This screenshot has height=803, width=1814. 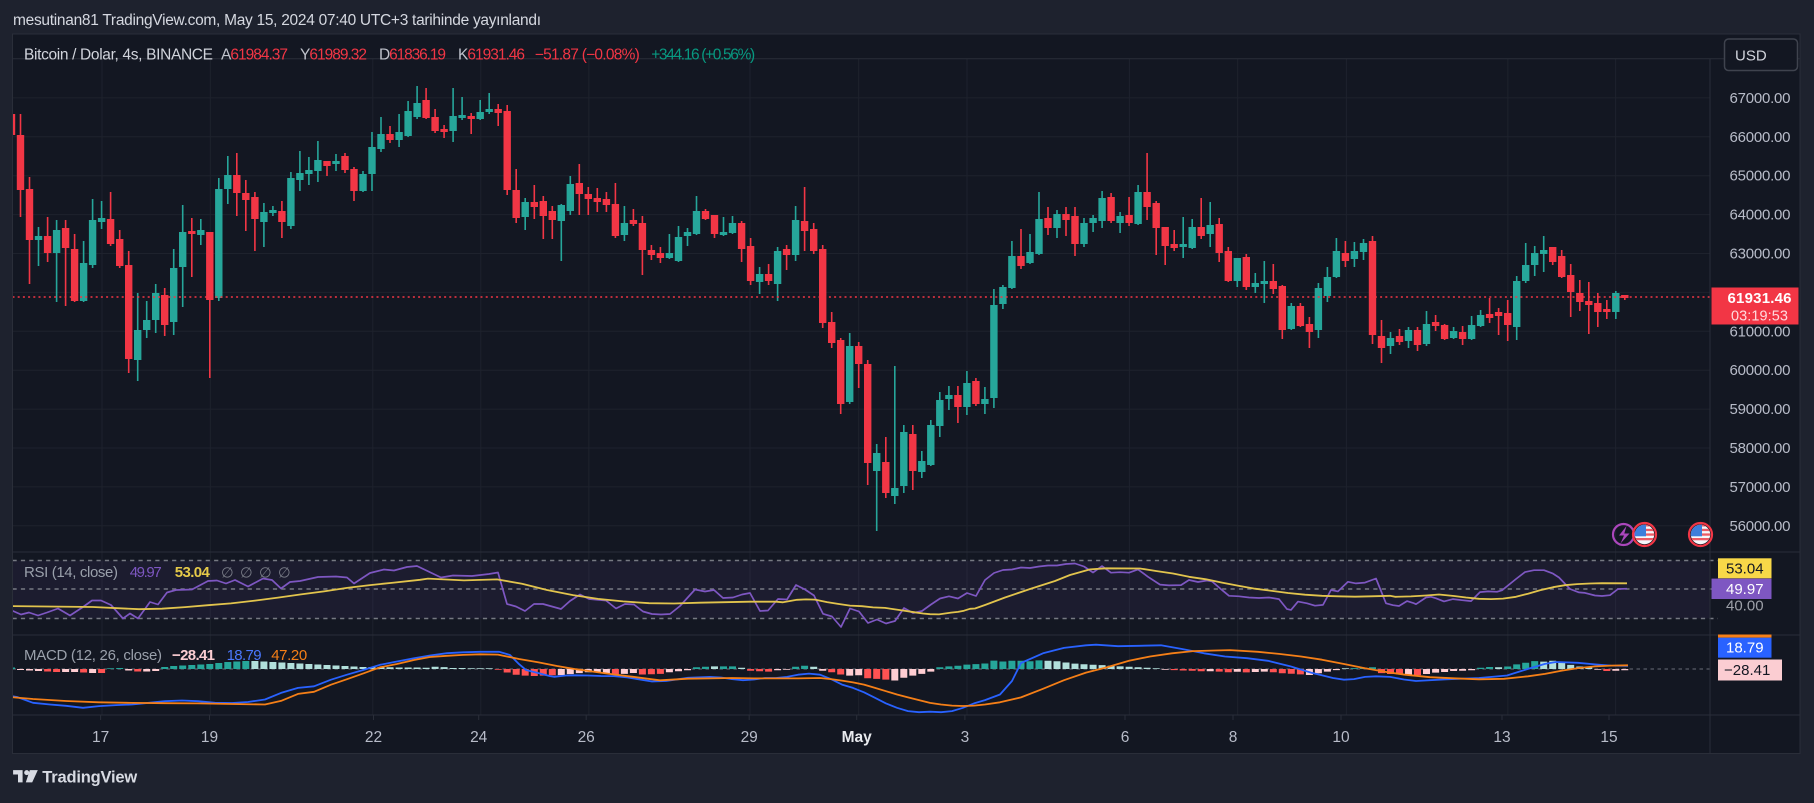 What do you see at coordinates (1760, 298) in the screenshot?
I see `svg-text: 61931.46` at bounding box center [1760, 298].